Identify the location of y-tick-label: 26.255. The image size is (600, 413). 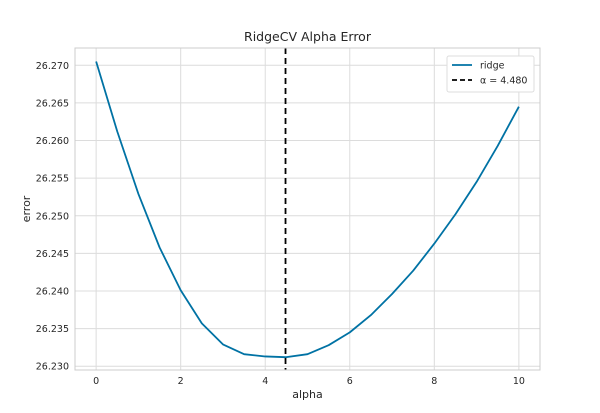
(52, 179).